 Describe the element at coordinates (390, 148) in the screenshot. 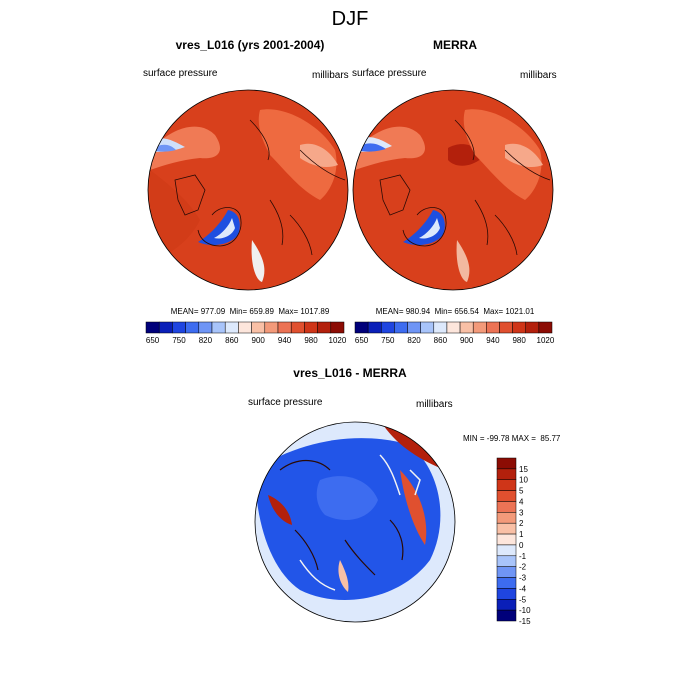

I see `panel2-eurasia-land` at that location.